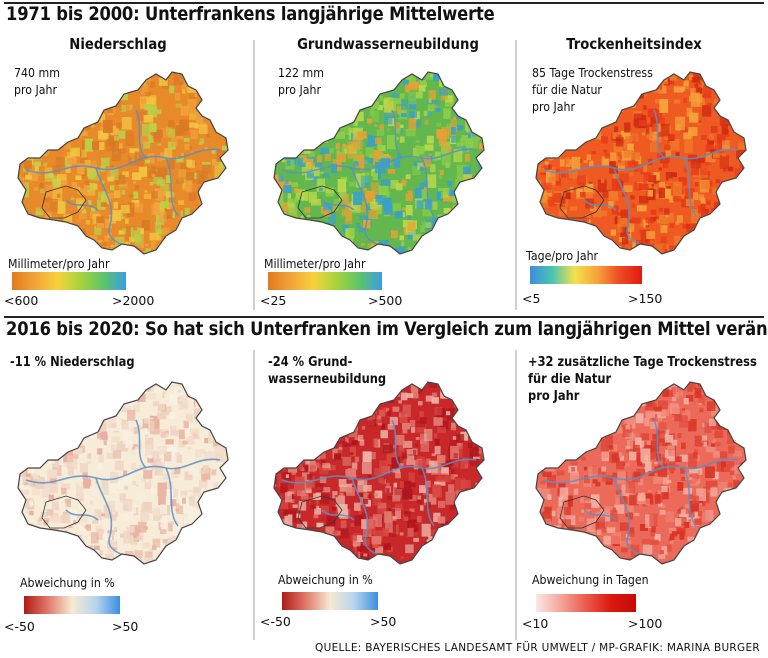 Image resolution: width=768 pixels, height=658 pixels. Describe the element at coordinates (642, 362) in the screenshot. I see `value-line: +32 zusätzliche Tage Trockenstress` at that location.